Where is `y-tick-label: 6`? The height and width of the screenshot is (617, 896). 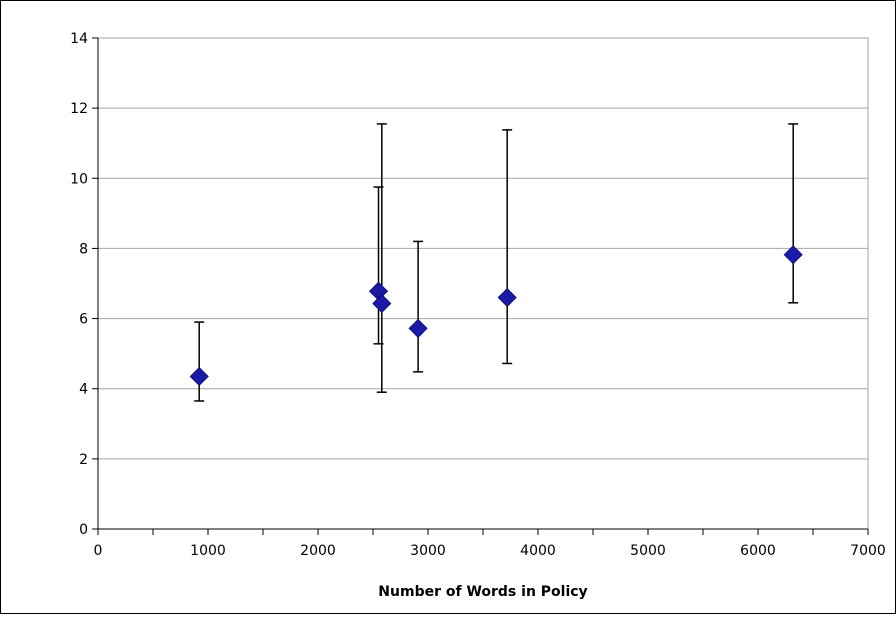 y-tick-label: 6 is located at coordinates (83, 320).